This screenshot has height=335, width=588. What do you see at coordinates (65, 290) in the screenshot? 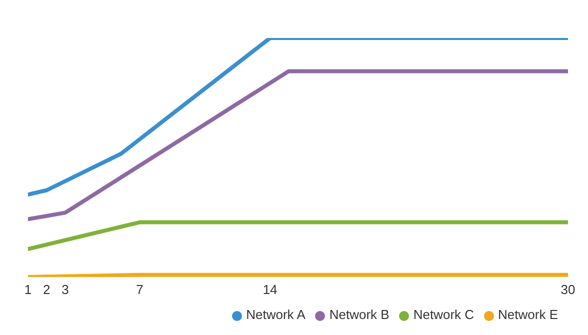
I see `x-tick-label: 3` at bounding box center [65, 290].